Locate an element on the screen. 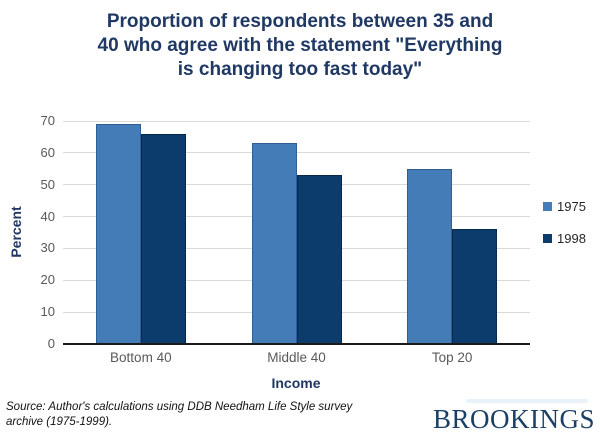 This screenshot has width=600, height=438. legend-entry-1975: 1975 is located at coordinates (564, 206).